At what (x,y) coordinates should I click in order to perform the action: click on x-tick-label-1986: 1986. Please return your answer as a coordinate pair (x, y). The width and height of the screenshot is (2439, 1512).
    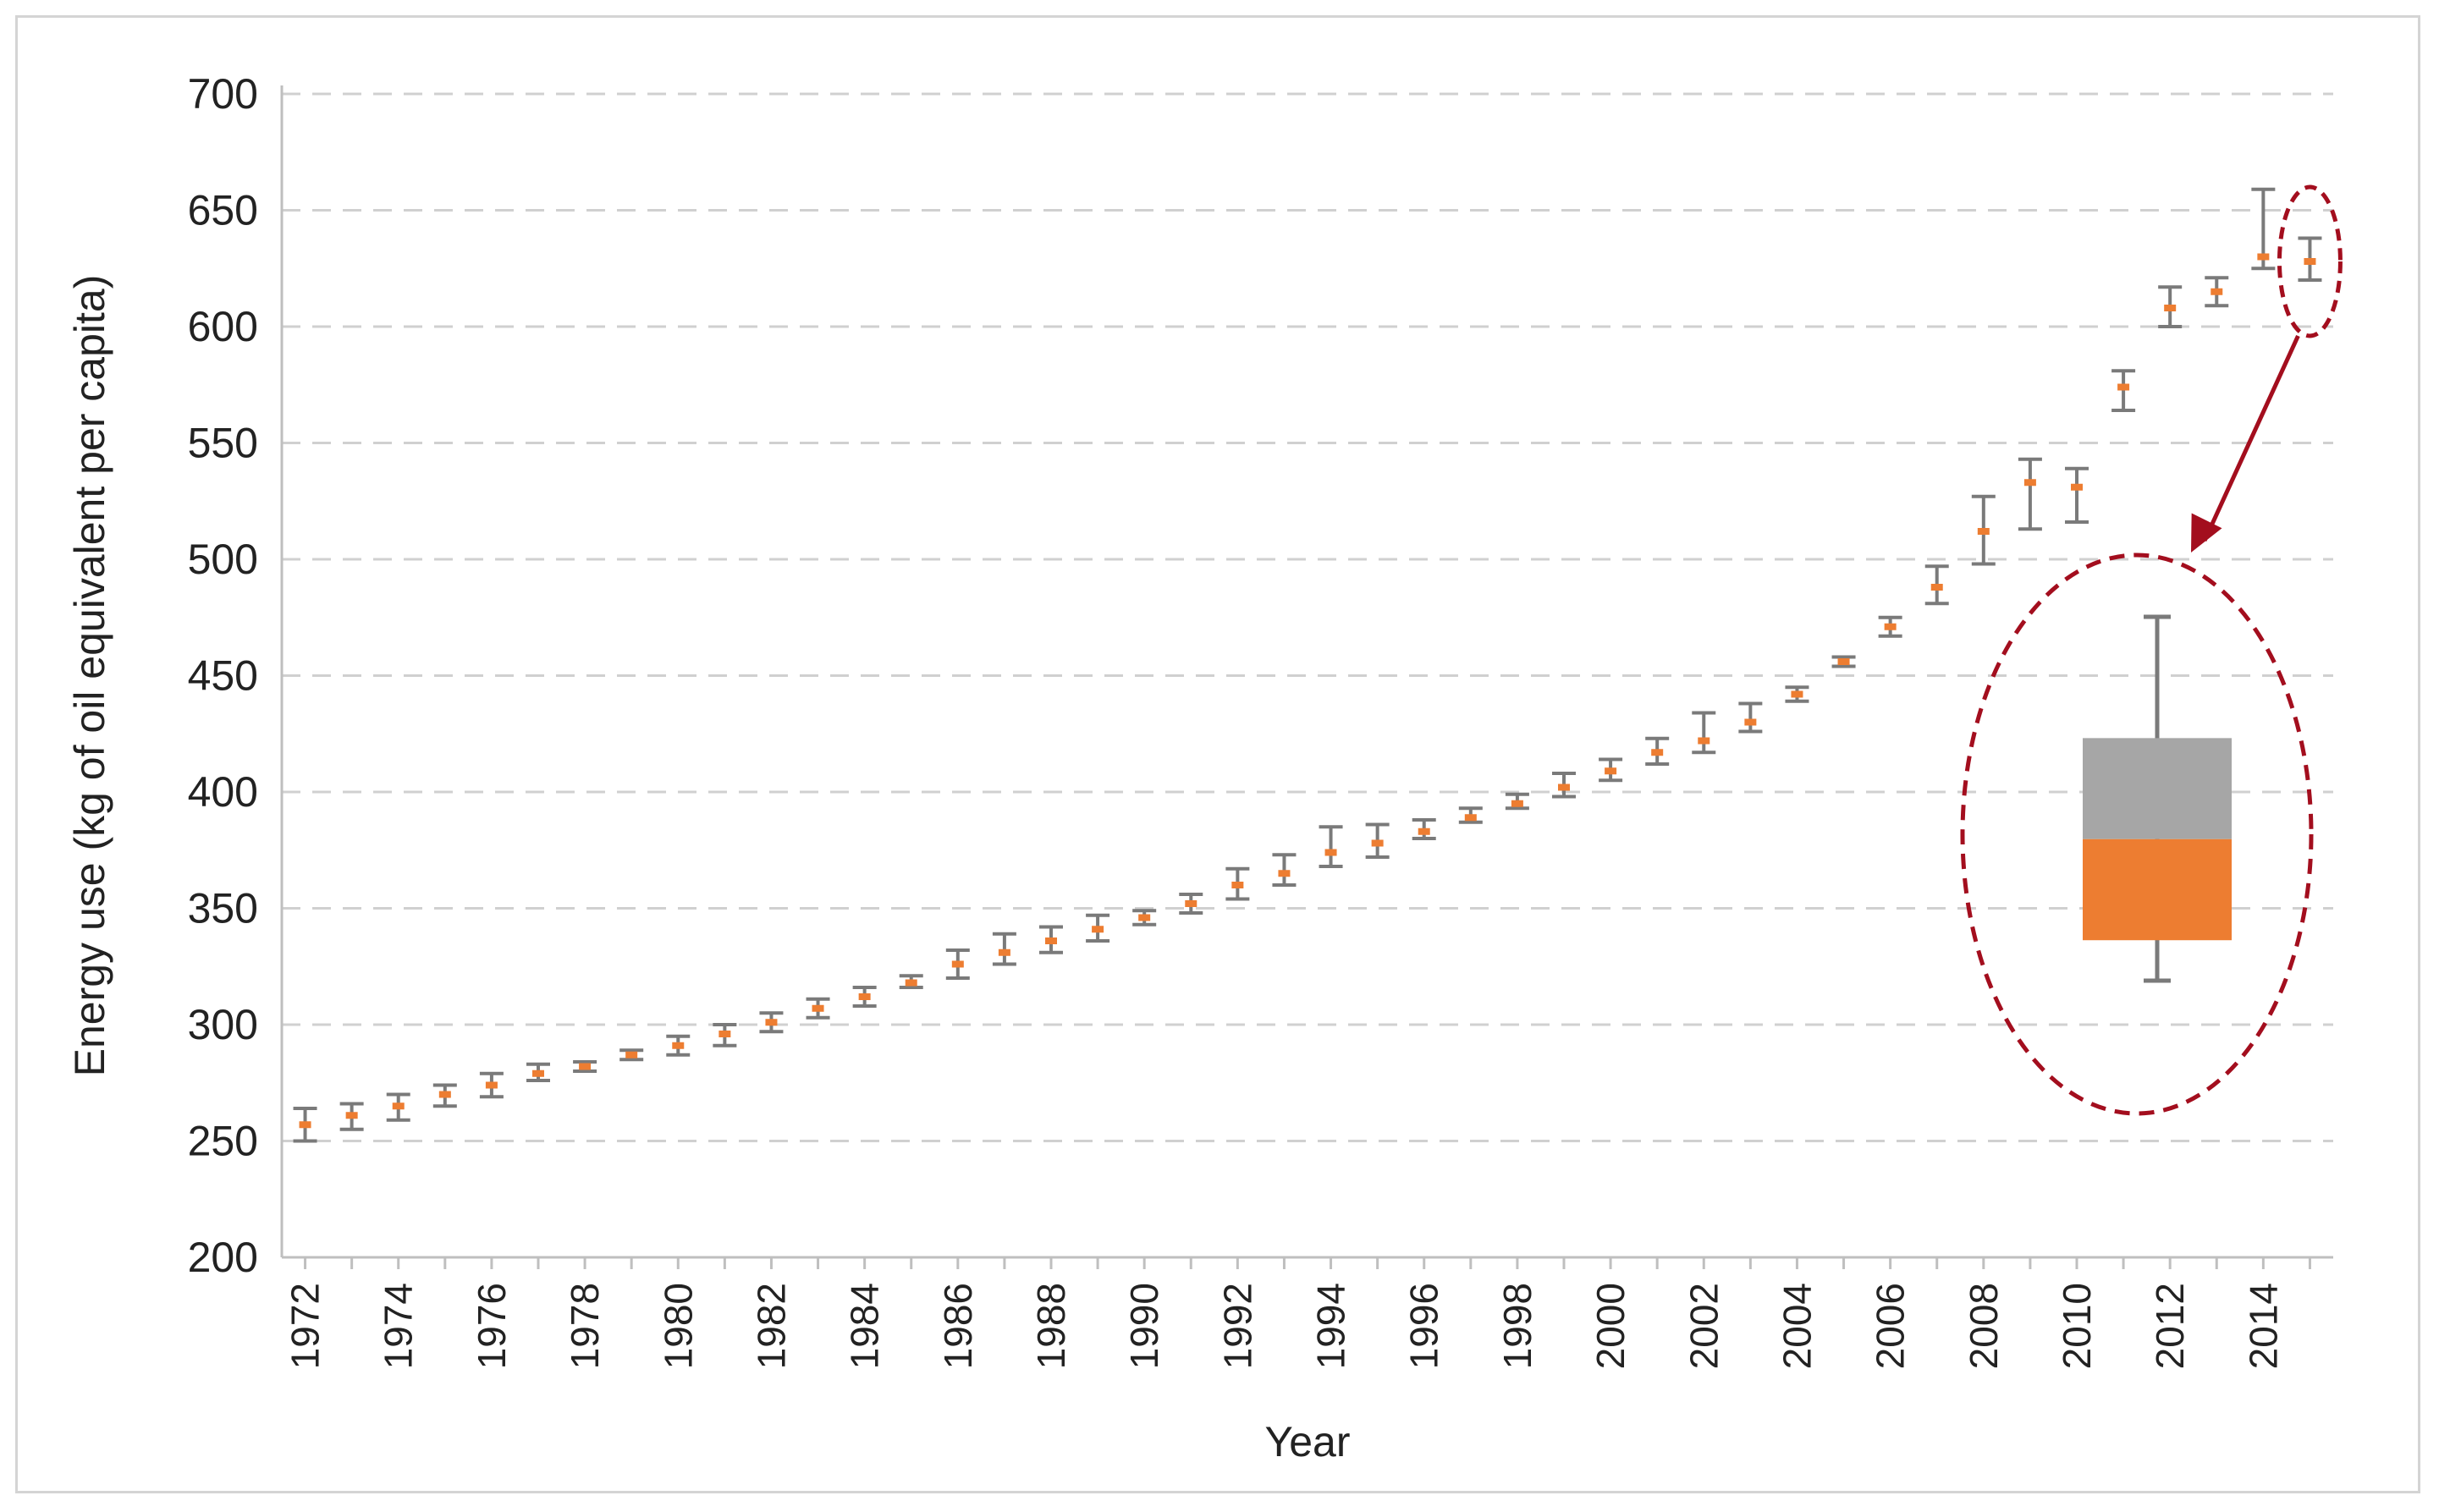
    Looking at the image, I should click on (958, 1326).